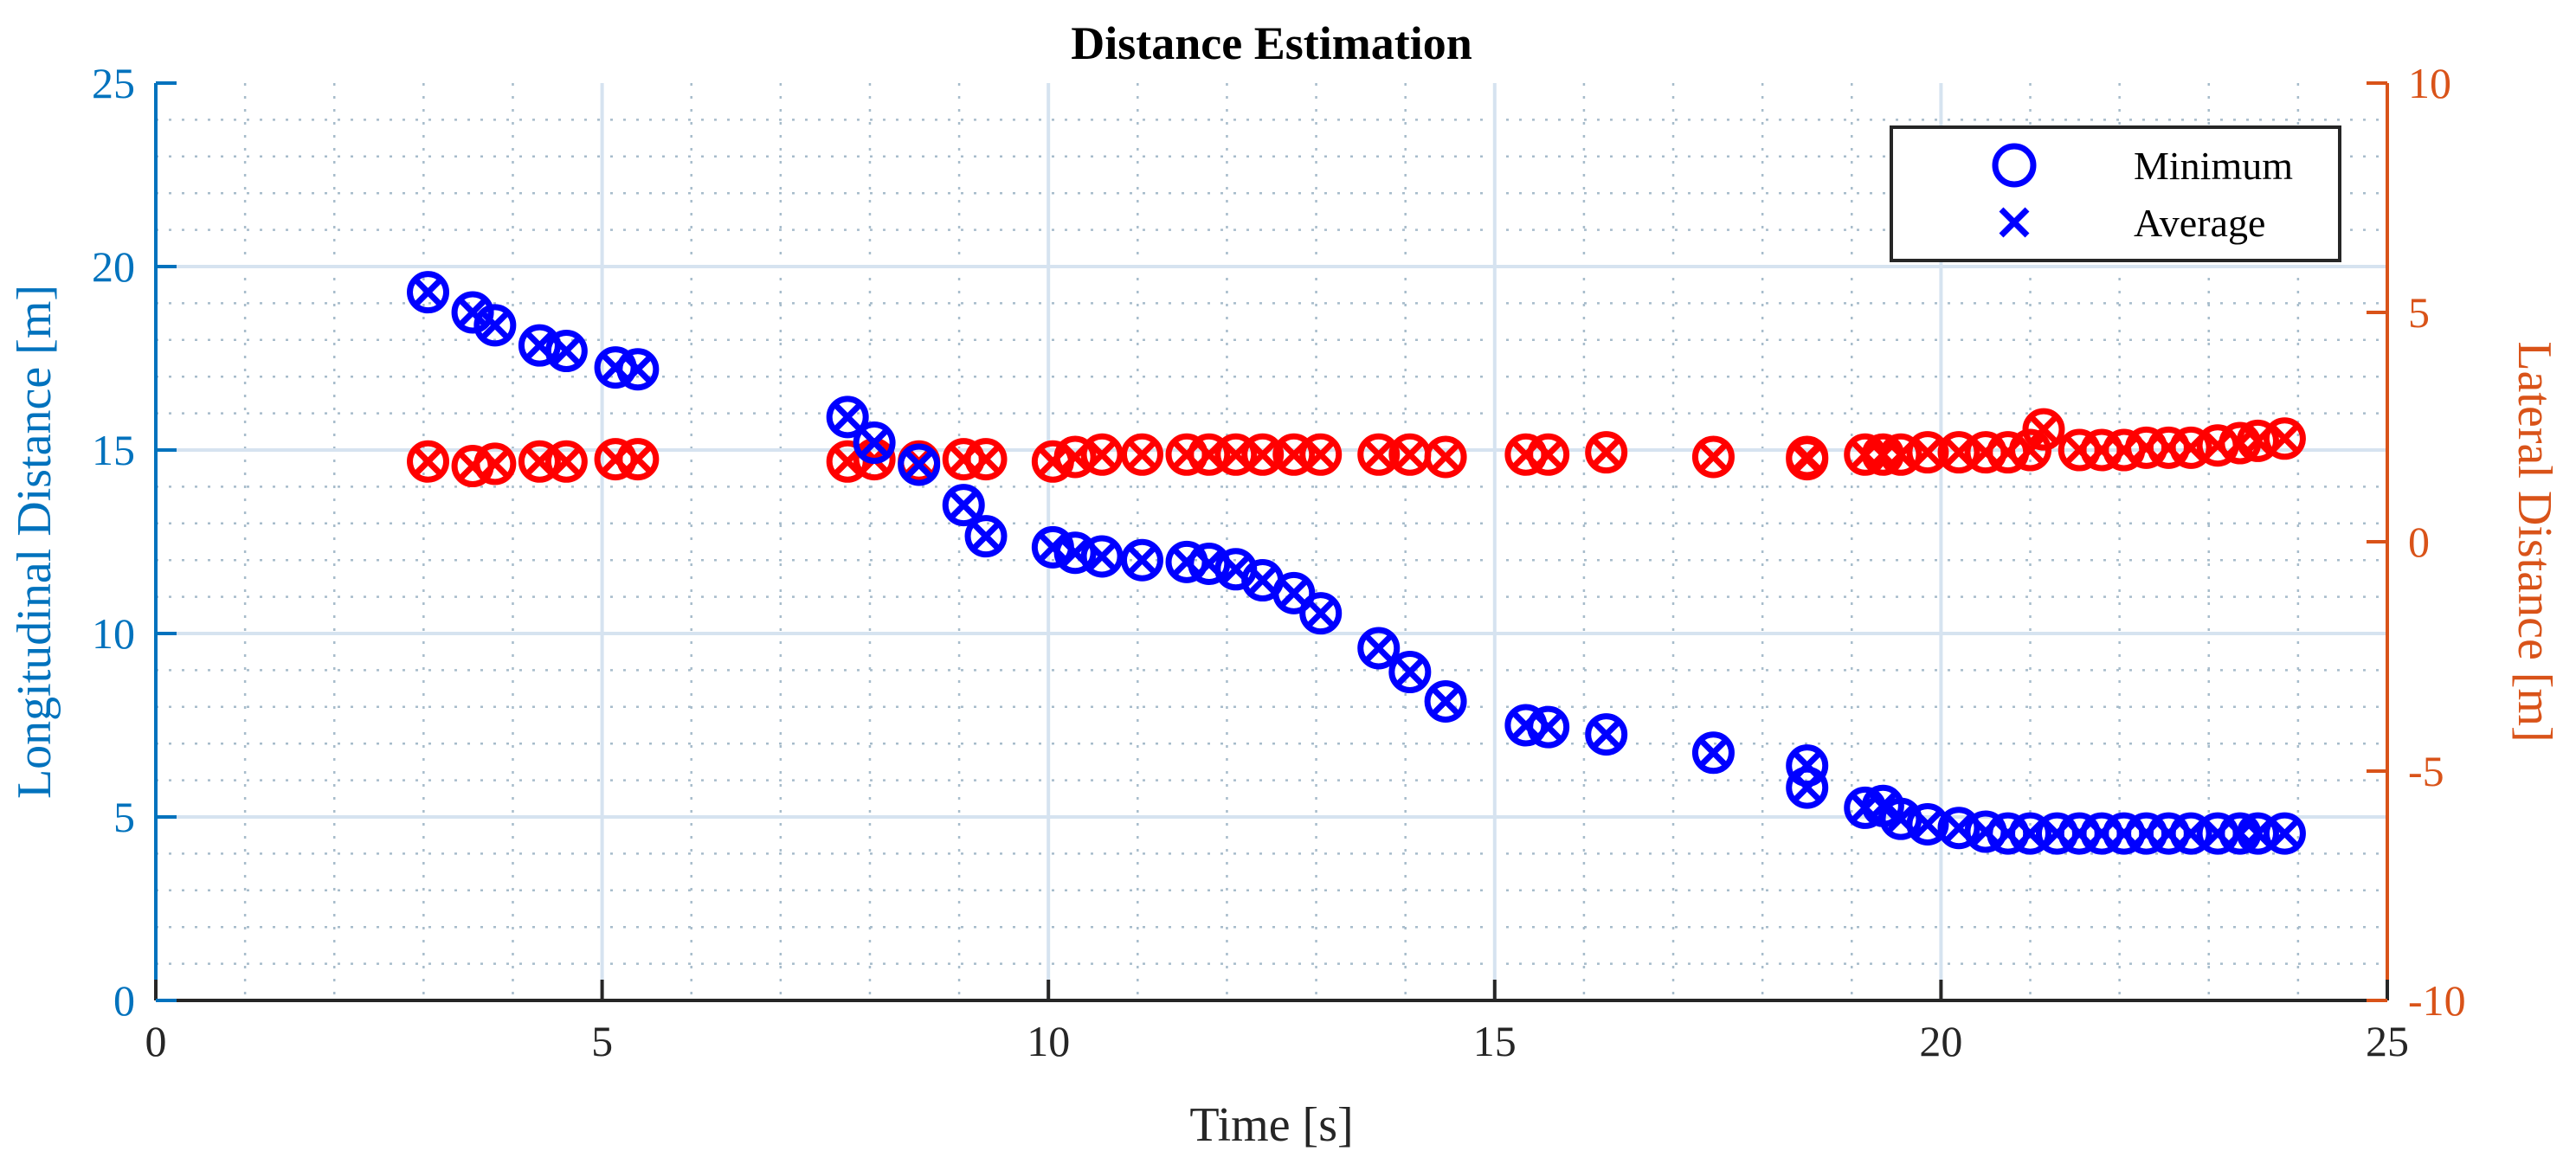  What do you see at coordinates (1271, 43) in the screenshot?
I see `chart-title: Distance Estimation` at bounding box center [1271, 43].